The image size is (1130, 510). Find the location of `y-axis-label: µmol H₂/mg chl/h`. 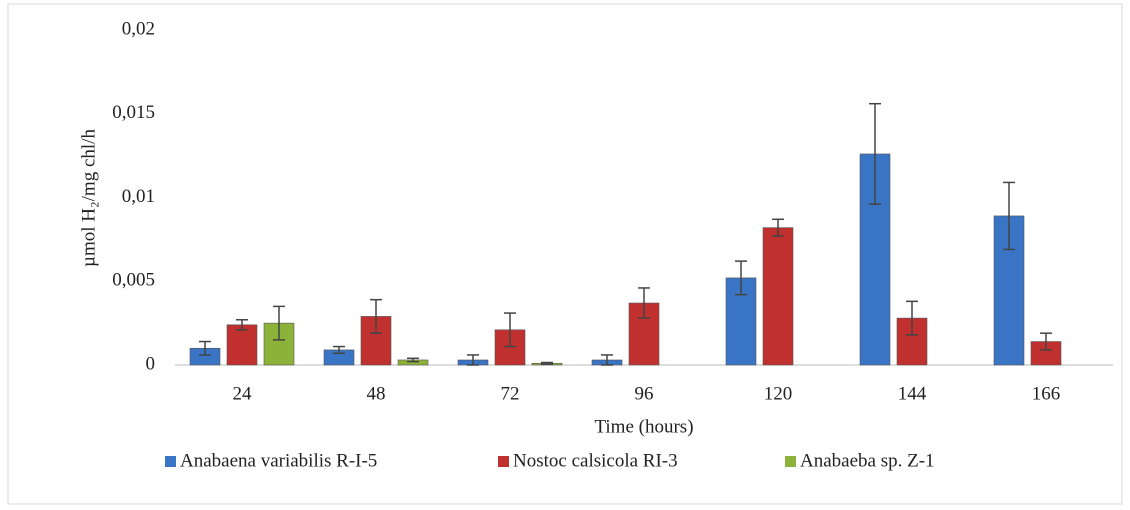

y-axis-label: µmol H₂/mg chl/h is located at coordinates (88, 198).